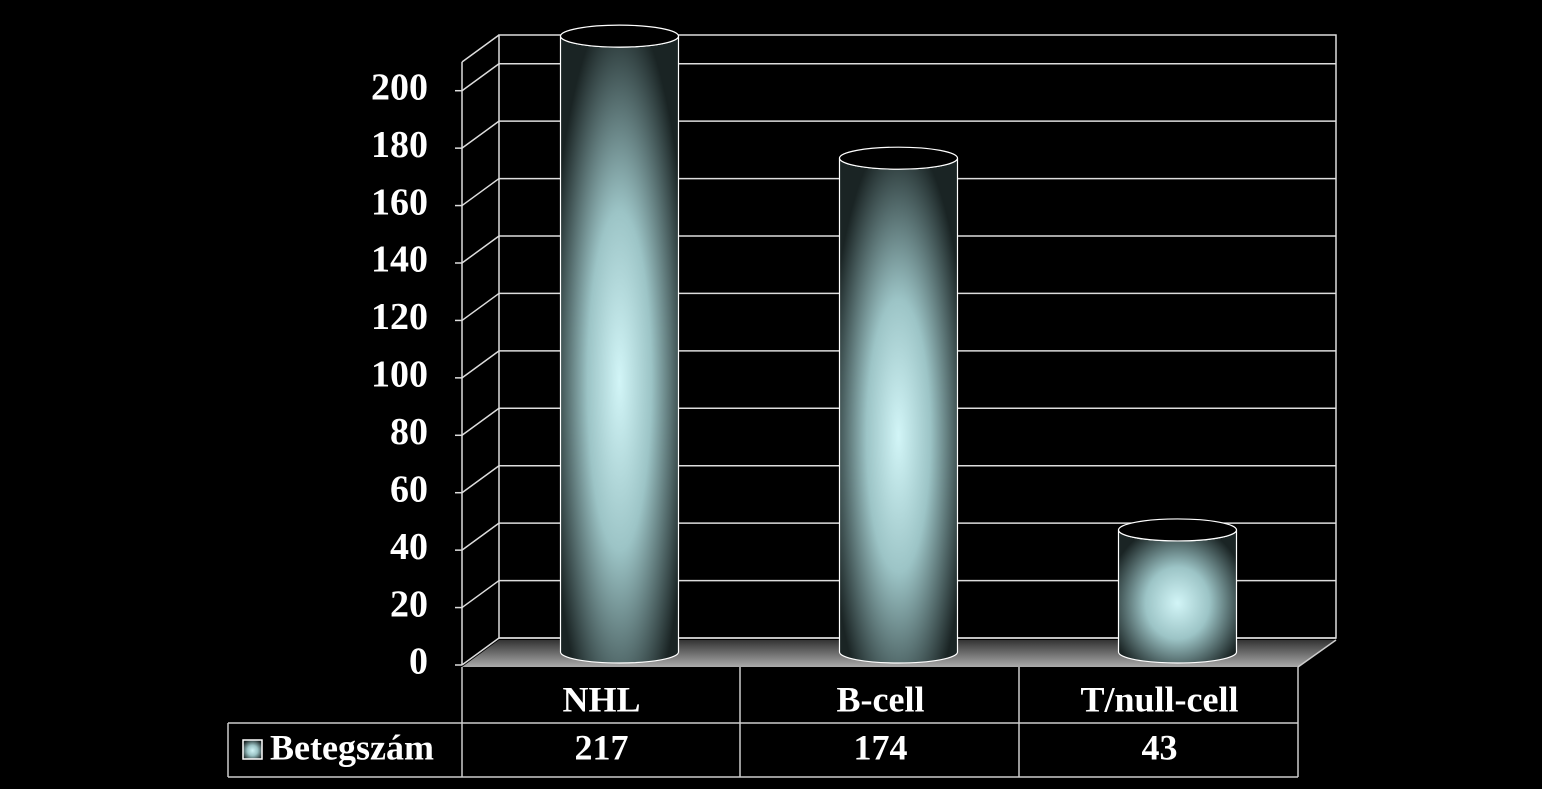  What do you see at coordinates (1159, 699) in the screenshot?
I see `x-tick-label: T/null-cell` at bounding box center [1159, 699].